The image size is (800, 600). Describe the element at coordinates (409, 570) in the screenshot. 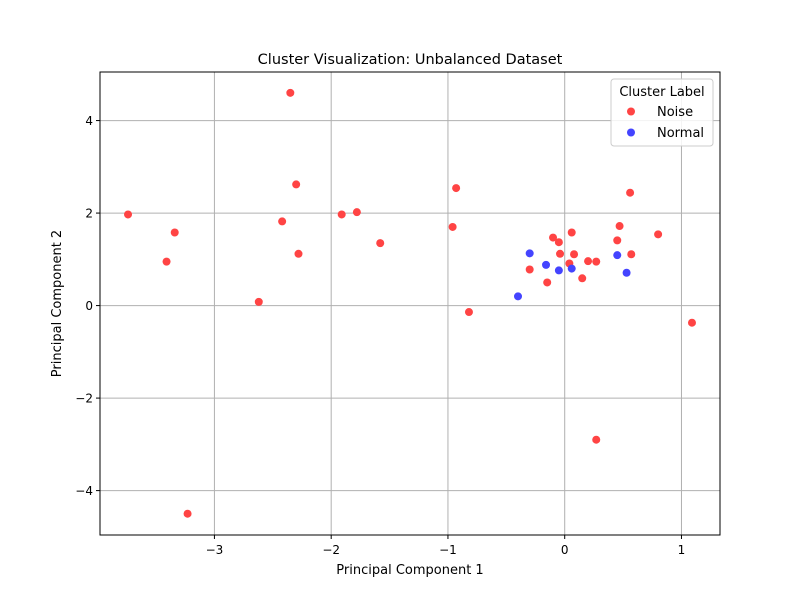

I see `x-axis-label: Principal Component 1` at that location.